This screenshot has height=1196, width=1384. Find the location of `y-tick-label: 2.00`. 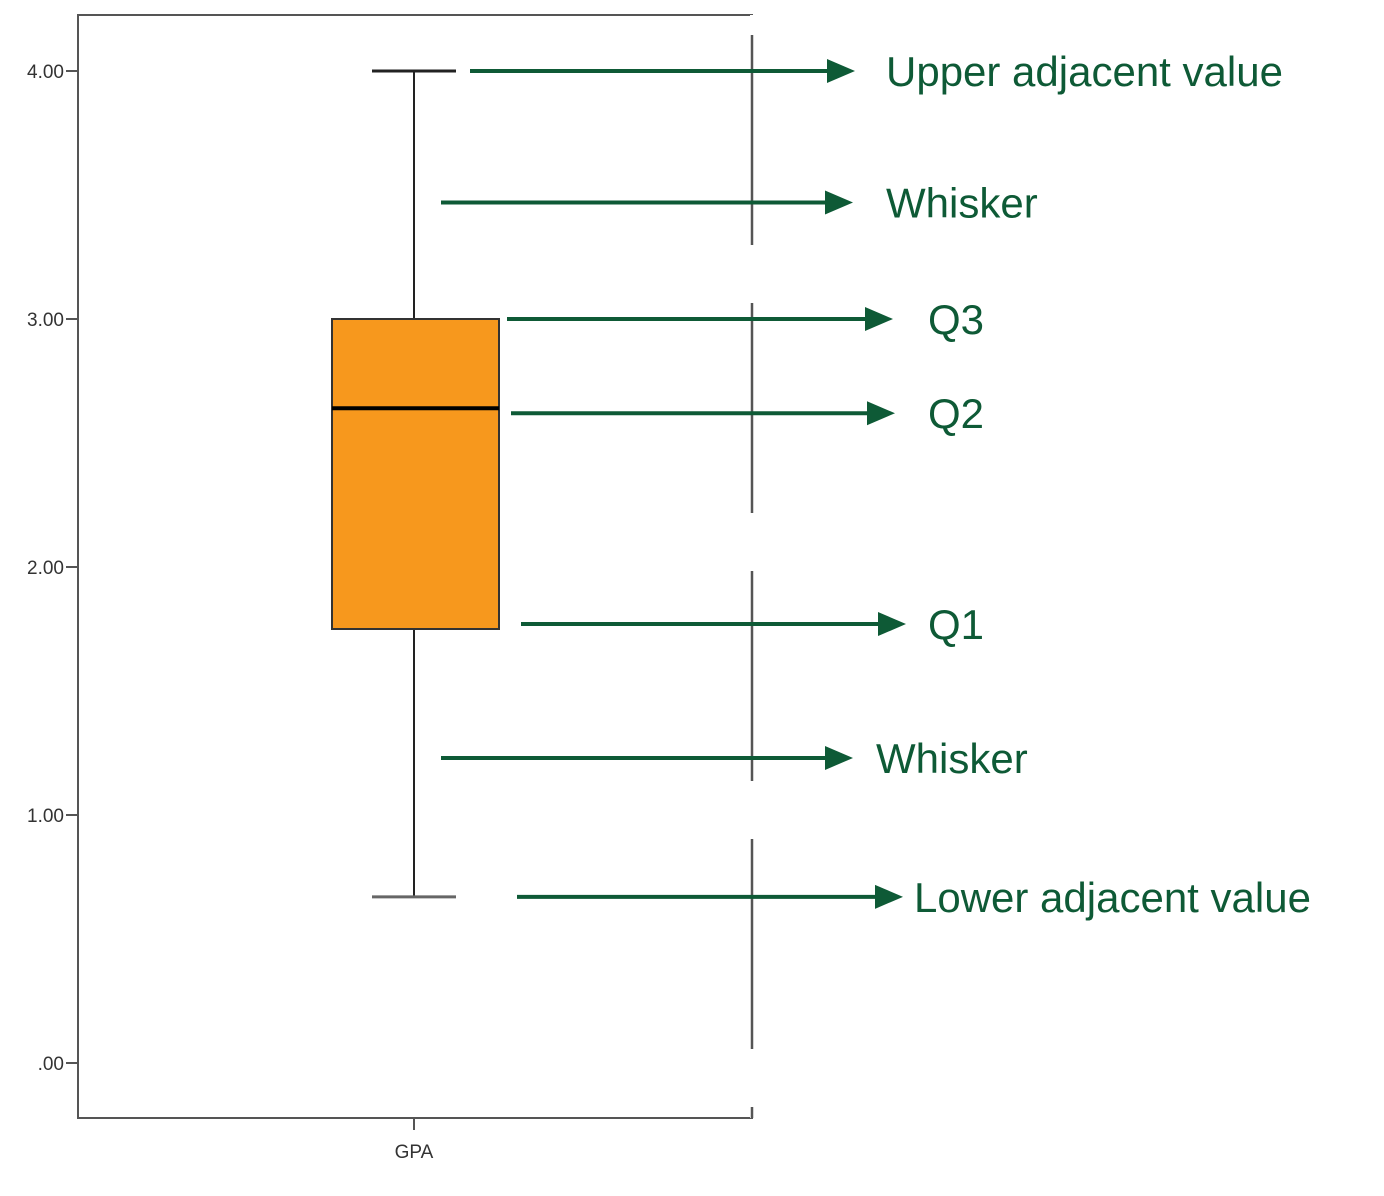

y-tick-label: 2.00 is located at coordinates (45, 568).